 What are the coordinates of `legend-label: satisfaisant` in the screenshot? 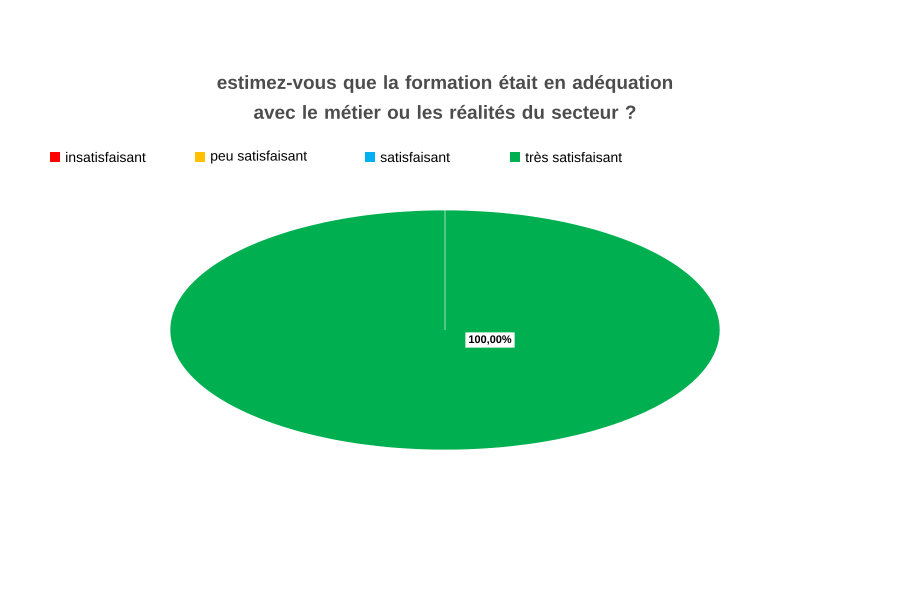 It's located at (415, 157).